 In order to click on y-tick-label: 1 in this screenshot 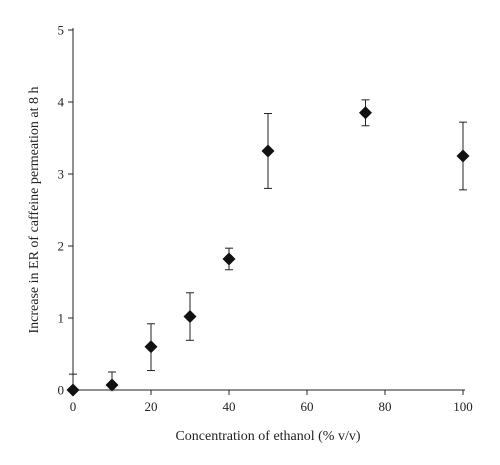, I will do `click(61, 318)`.